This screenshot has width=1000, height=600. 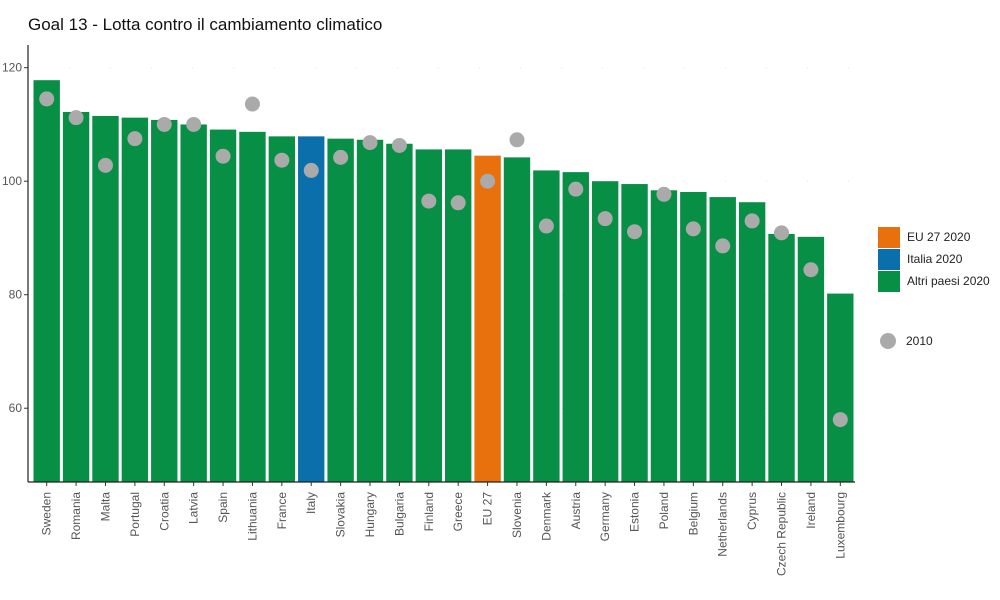 What do you see at coordinates (811, 510) in the screenshot?
I see `x-tick-label: Ireland` at bounding box center [811, 510].